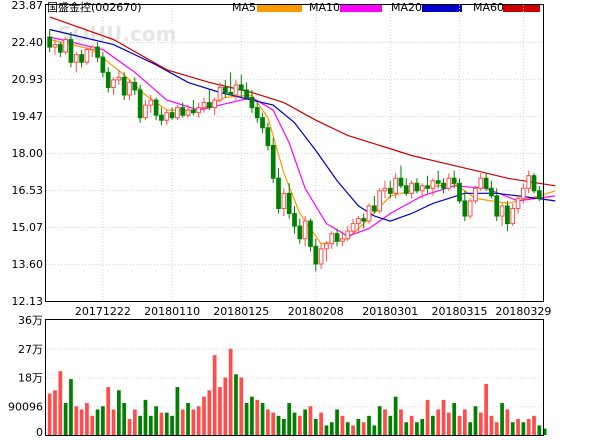 The height and width of the screenshot is (440, 600). What do you see at coordinates (30, 378) in the screenshot?
I see `volume-tick-label: 18万` at bounding box center [30, 378].